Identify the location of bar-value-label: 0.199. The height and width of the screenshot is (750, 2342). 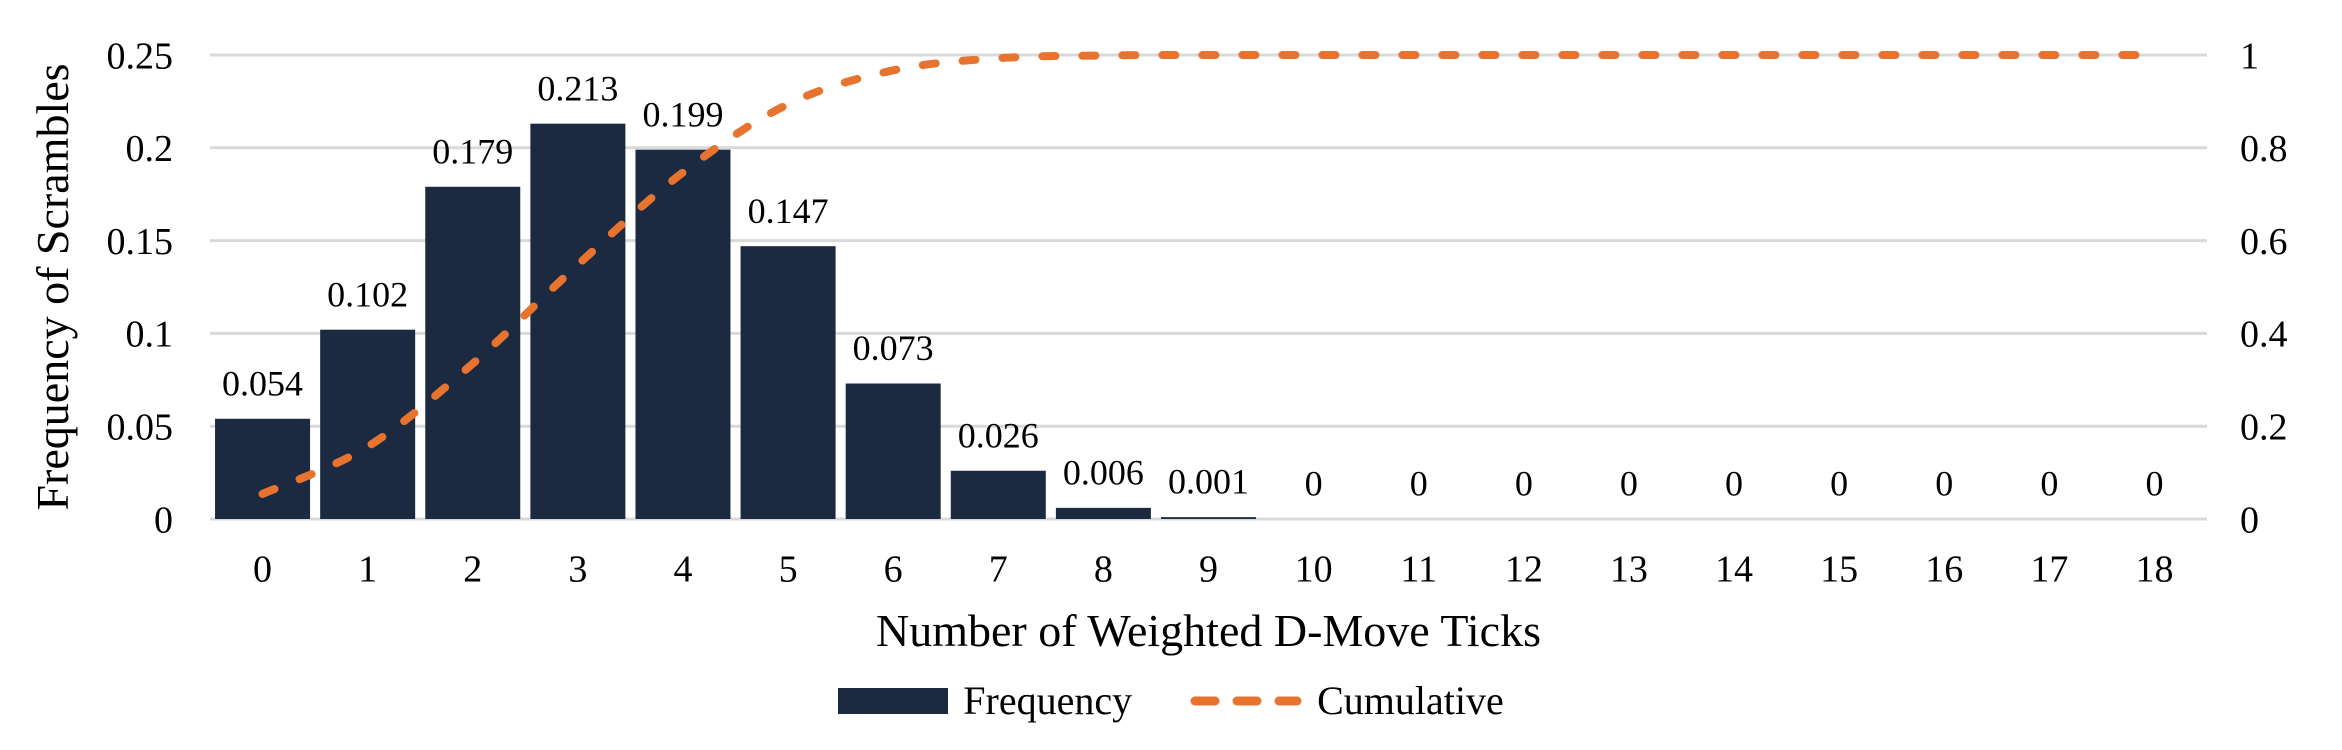
(682, 114).